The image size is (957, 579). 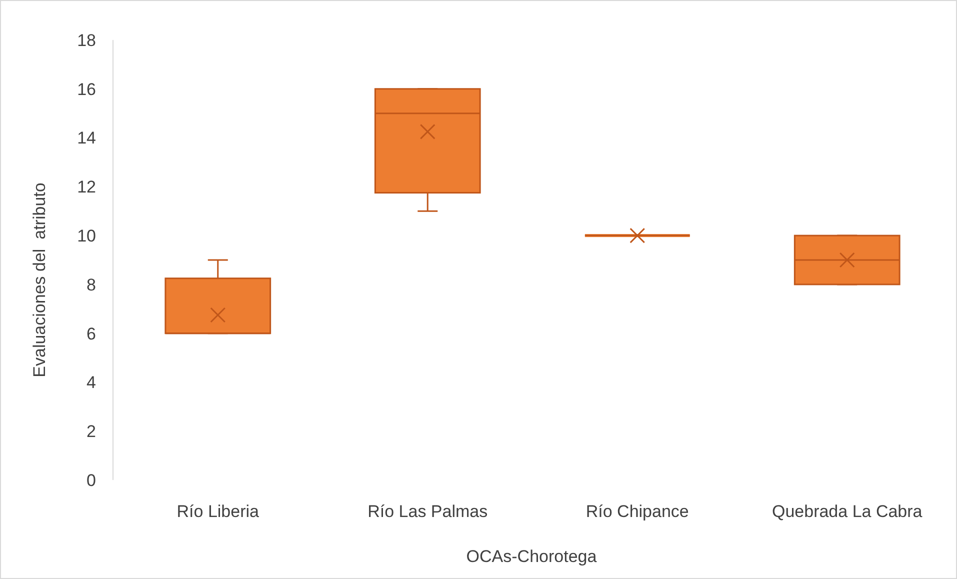 I want to click on y-tick-label: 6, so click(x=91, y=334).